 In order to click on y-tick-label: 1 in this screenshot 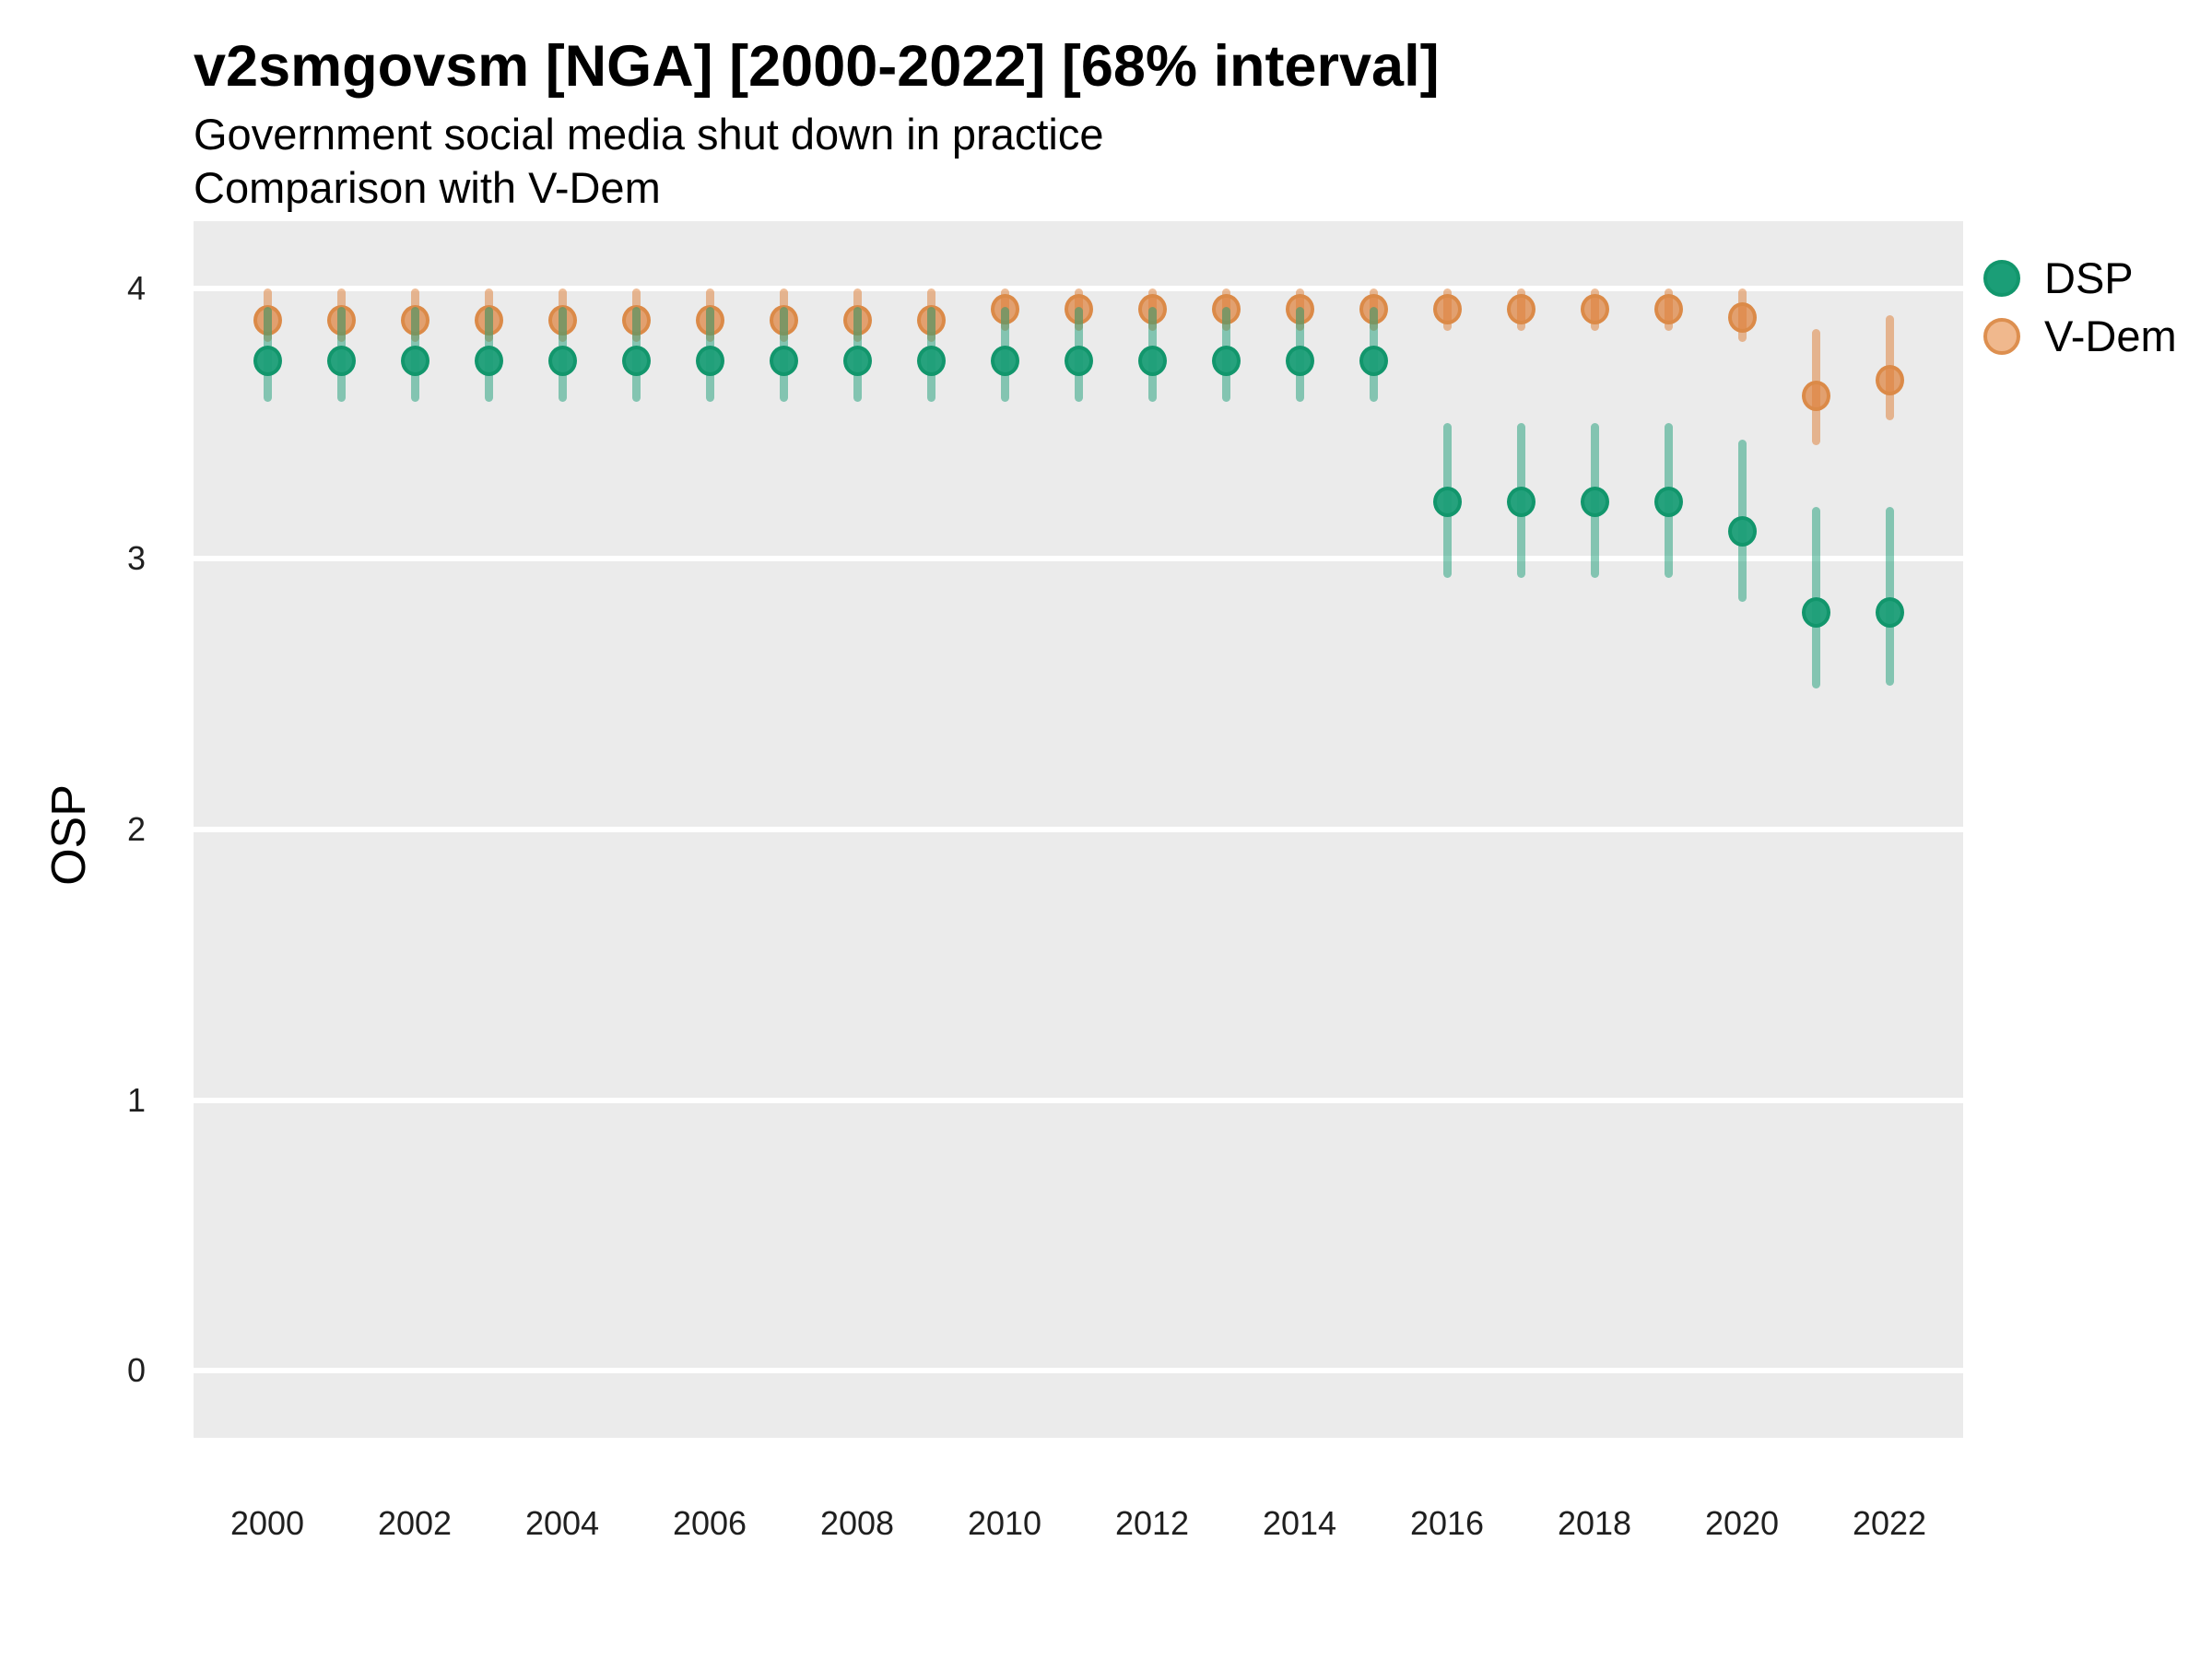, I will do `click(136, 1099)`.